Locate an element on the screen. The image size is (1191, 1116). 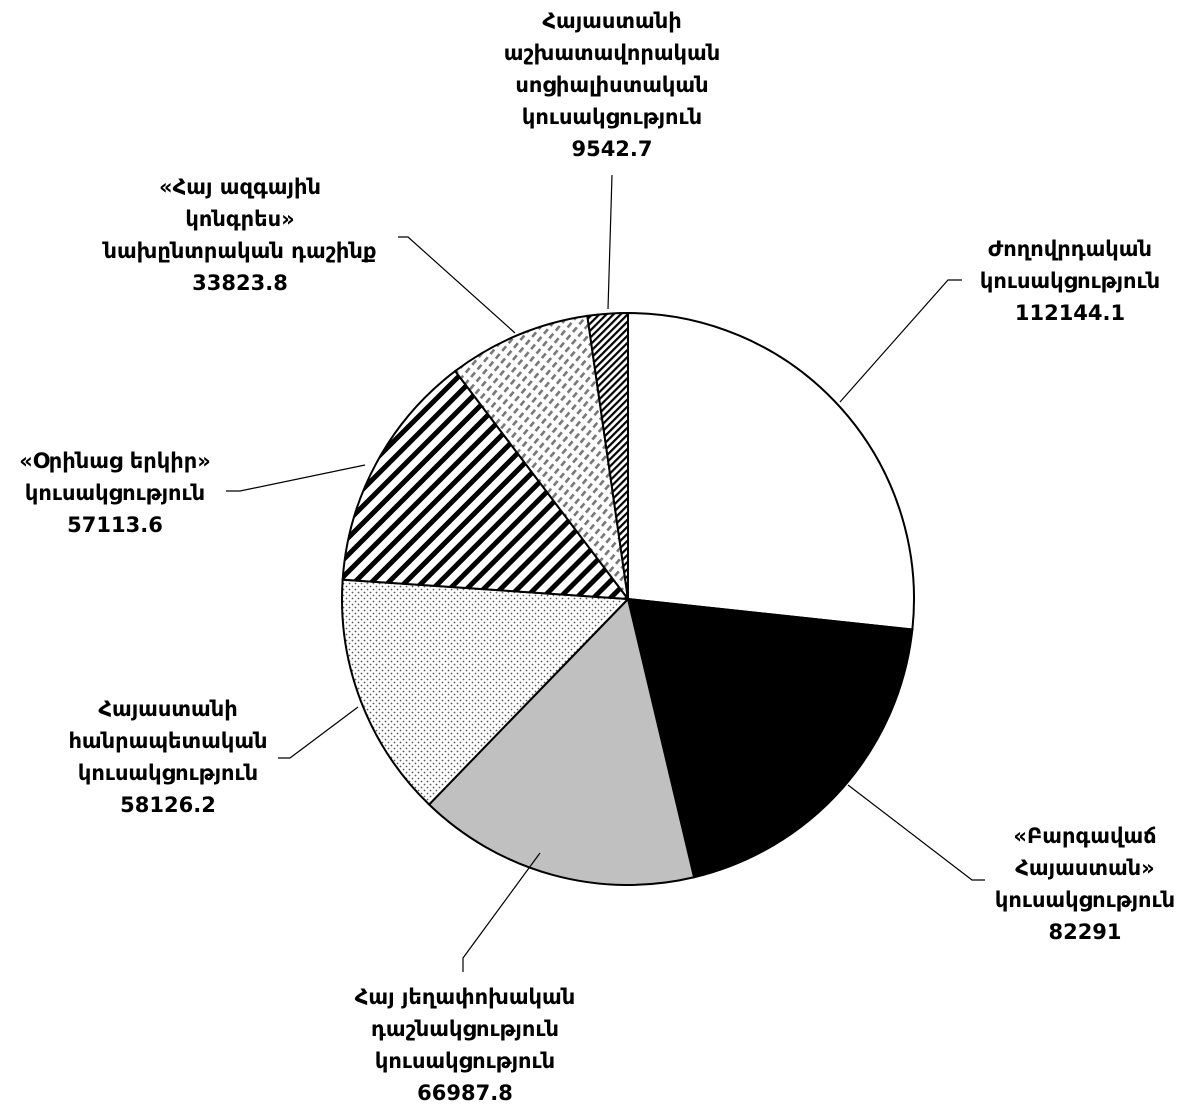
slice-value-label: 66987.8 is located at coordinates (465, 1093).